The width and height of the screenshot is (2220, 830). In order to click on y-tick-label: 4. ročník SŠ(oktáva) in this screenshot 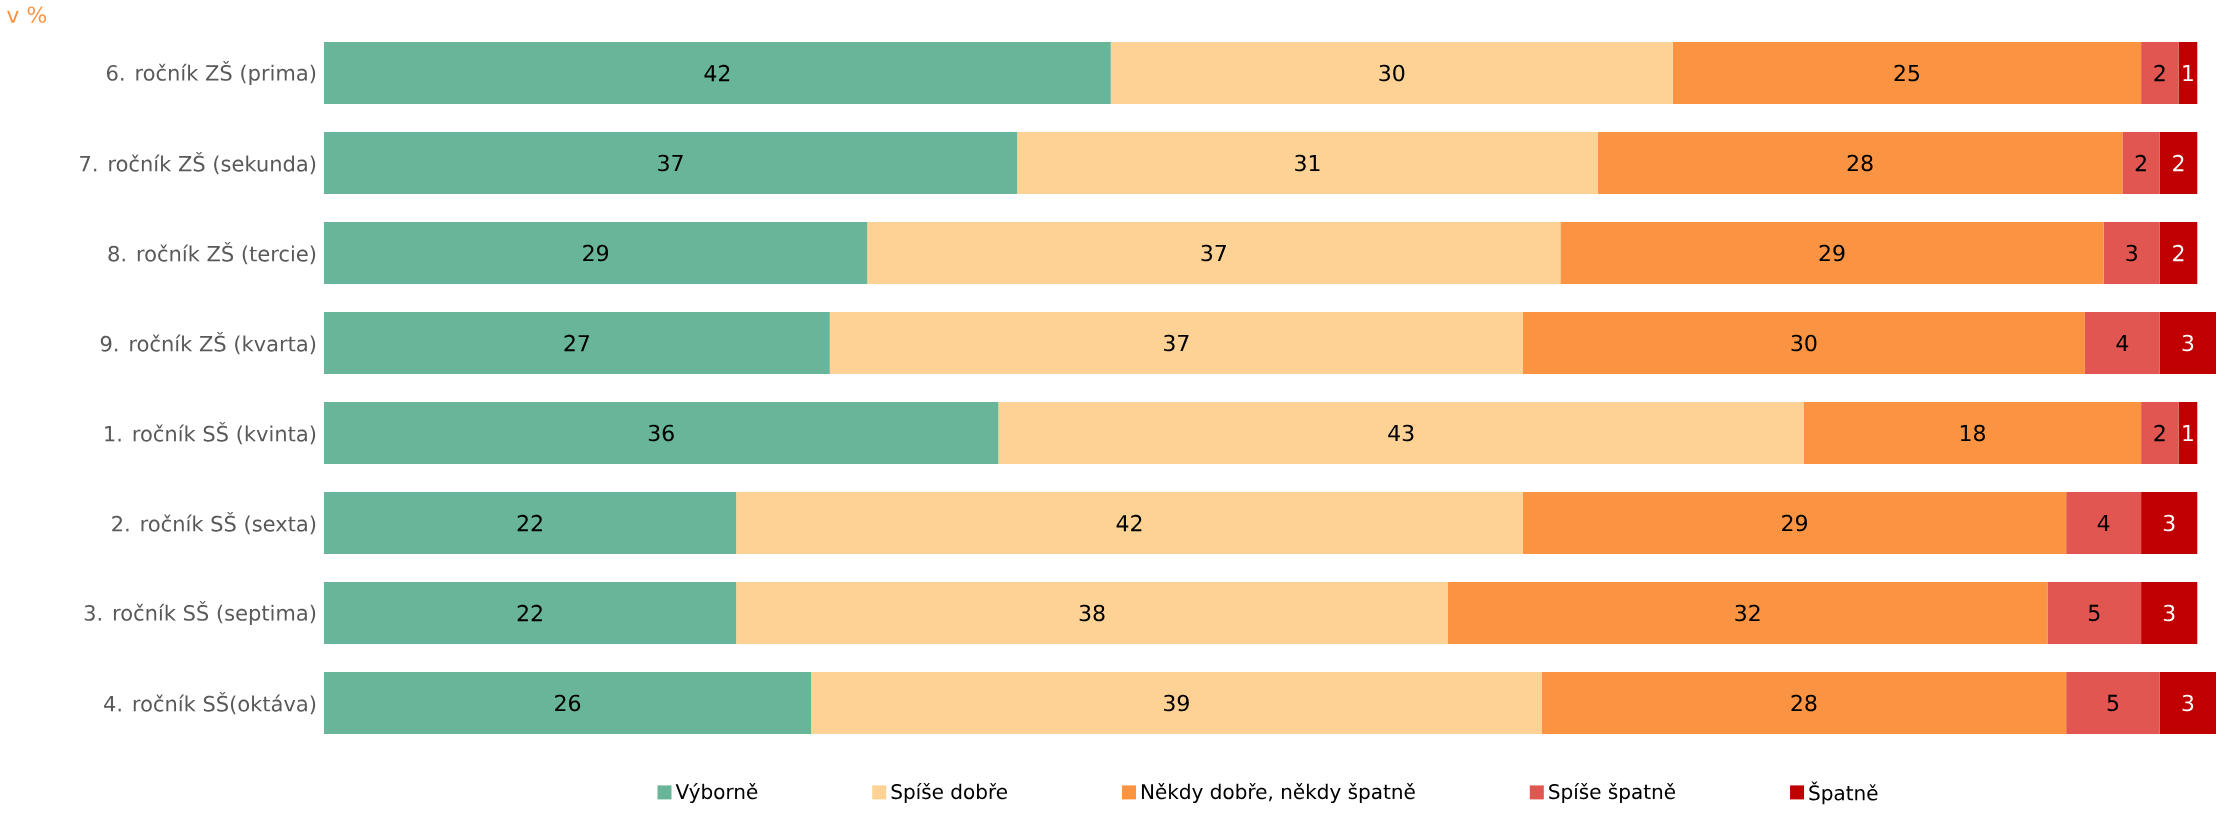, I will do `click(210, 703)`.